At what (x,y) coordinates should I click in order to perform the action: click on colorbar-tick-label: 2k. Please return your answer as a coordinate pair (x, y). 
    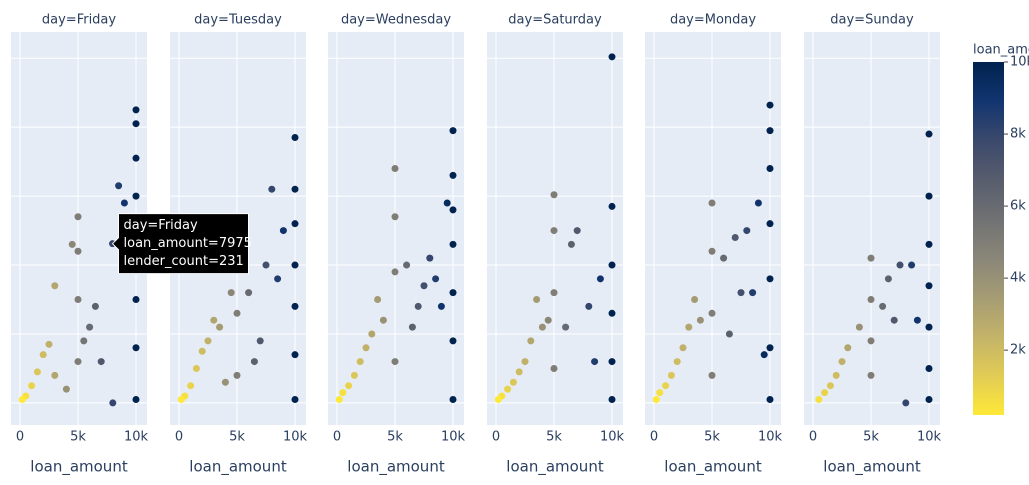
    Looking at the image, I should click on (1018, 350).